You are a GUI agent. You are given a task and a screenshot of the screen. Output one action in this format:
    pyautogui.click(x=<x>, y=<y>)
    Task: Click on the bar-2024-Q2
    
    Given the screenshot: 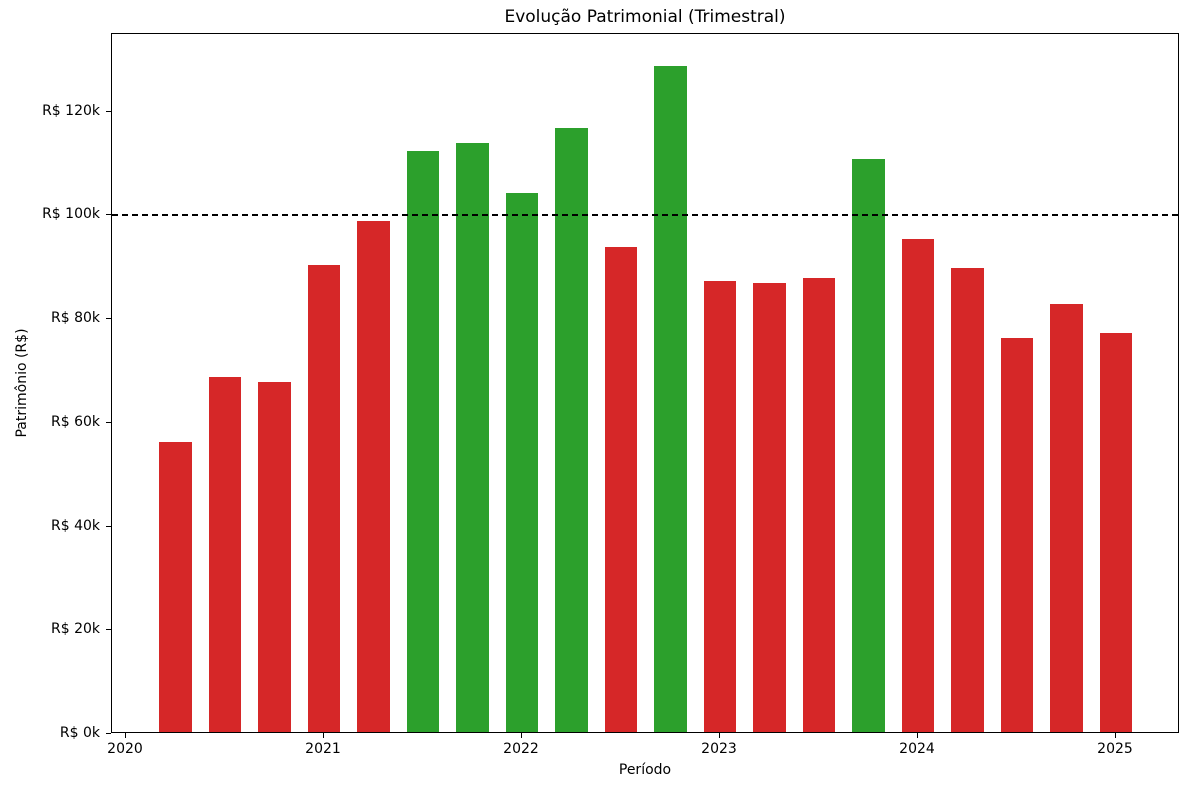 What is the action you would take?
    pyautogui.click(x=967, y=499)
    